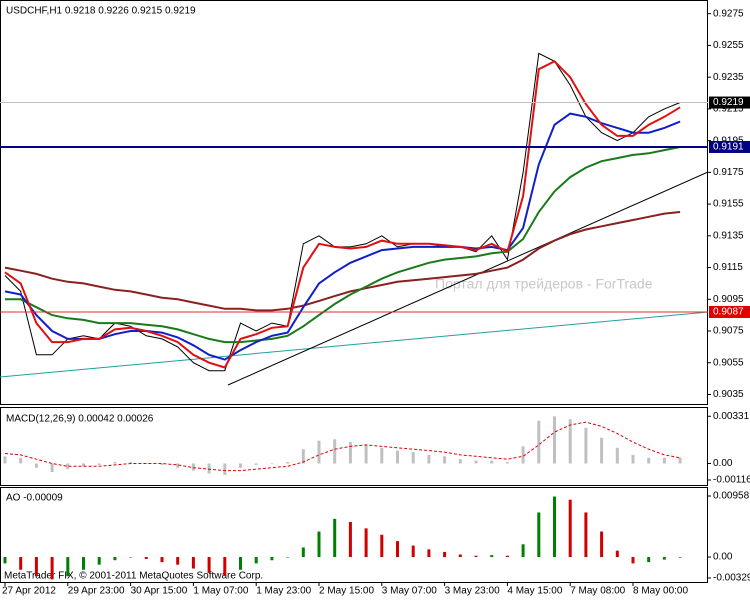  I want to click on x-tick-label: 2 May 15:00, so click(346, 591).